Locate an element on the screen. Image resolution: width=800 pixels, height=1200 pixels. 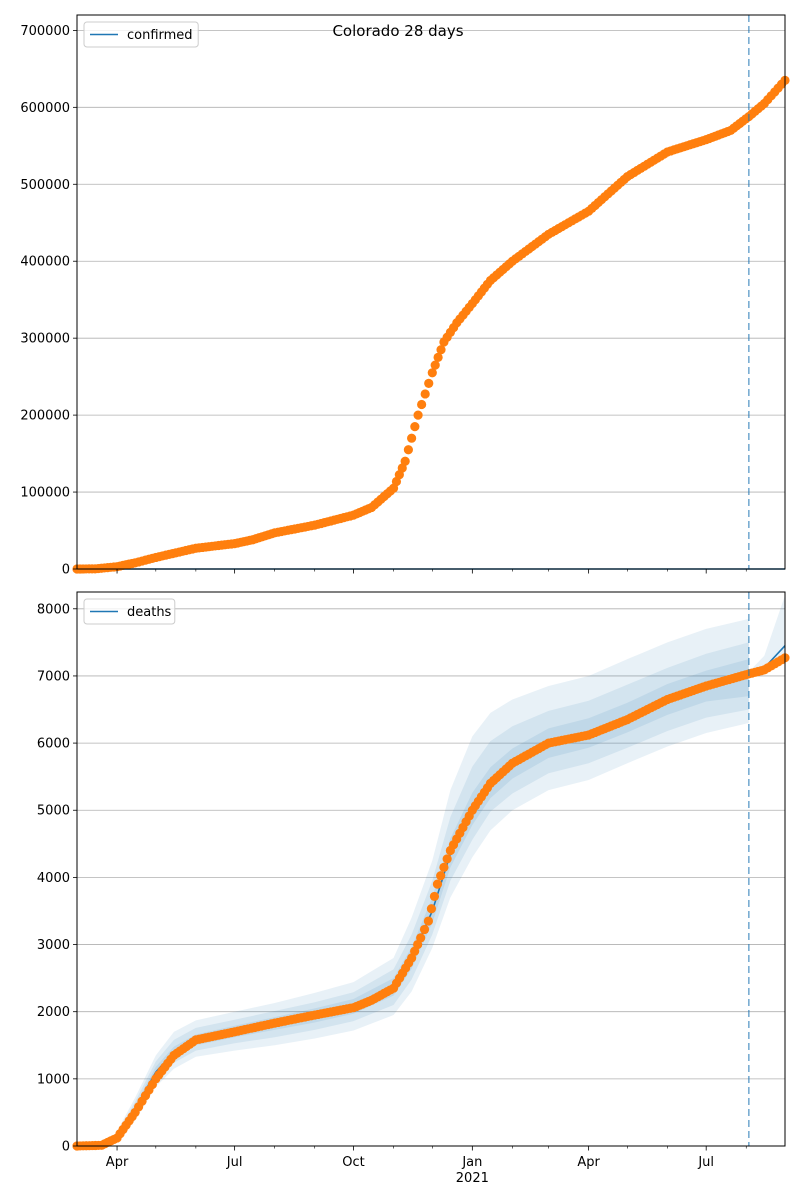
deaths-legend: deaths is located at coordinates (129, 611).